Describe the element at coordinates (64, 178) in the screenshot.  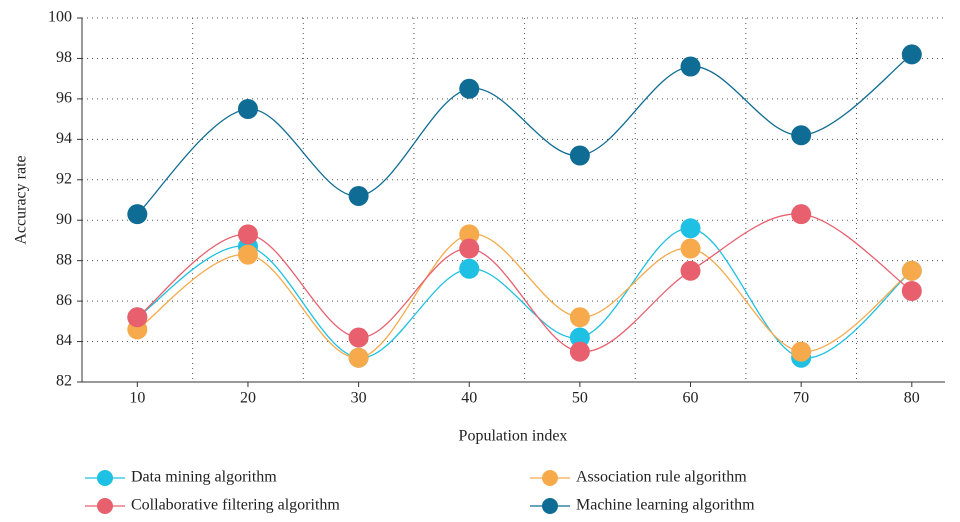
I see `y-tick-label: 92` at that location.